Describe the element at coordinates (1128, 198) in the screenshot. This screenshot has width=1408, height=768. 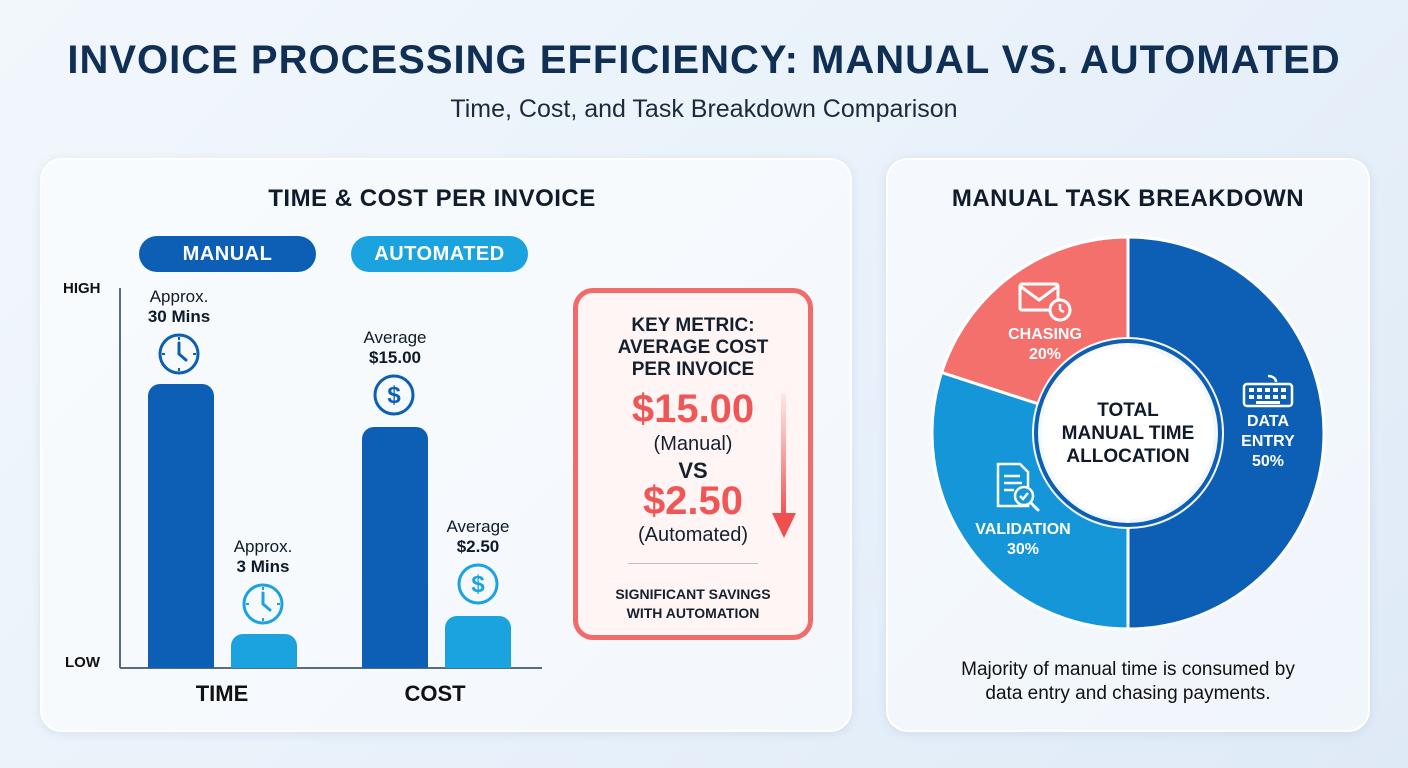
I see `task-breakdown-heading: MANUAL TASK BREAKDOWN` at that location.